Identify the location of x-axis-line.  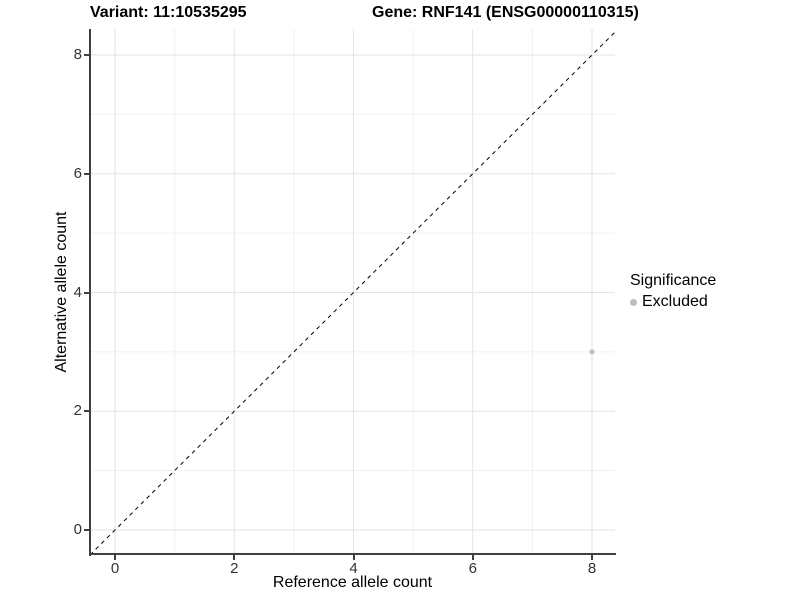
(352, 554).